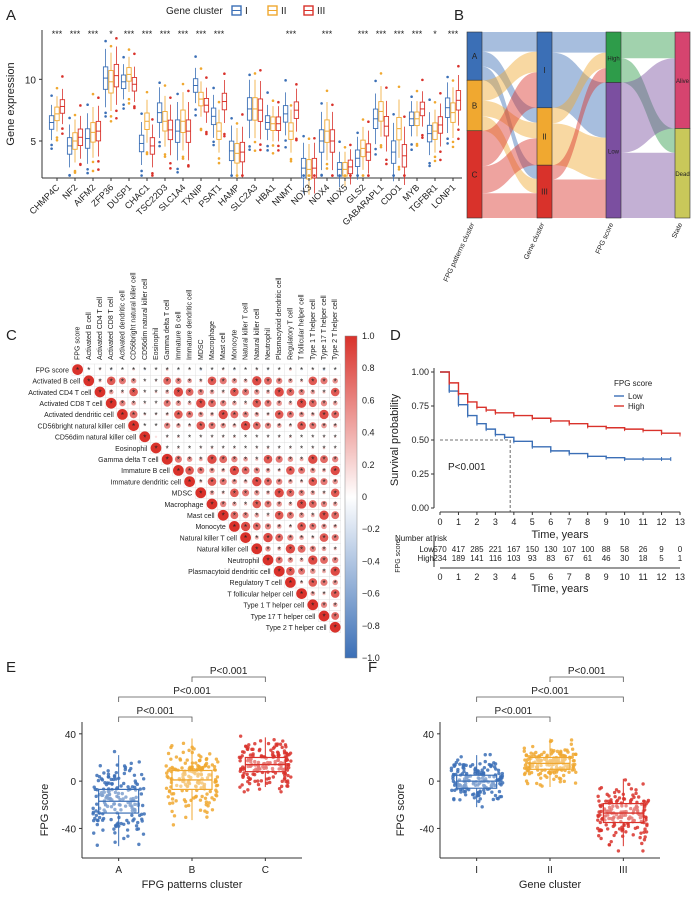 Image resolution: width=692 pixels, height=909 pixels. I want to click on risk-value: 141, so click(477, 558).